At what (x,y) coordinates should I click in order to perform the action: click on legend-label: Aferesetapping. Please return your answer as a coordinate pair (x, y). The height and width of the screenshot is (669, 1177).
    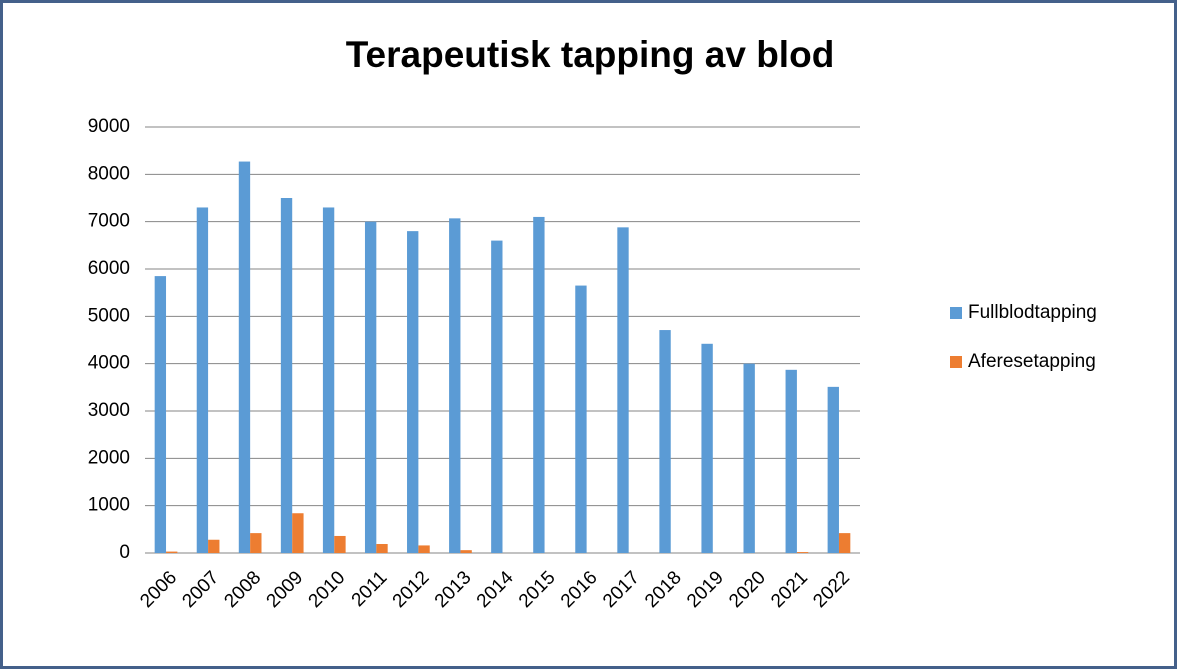
    Looking at the image, I should click on (1032, 361).